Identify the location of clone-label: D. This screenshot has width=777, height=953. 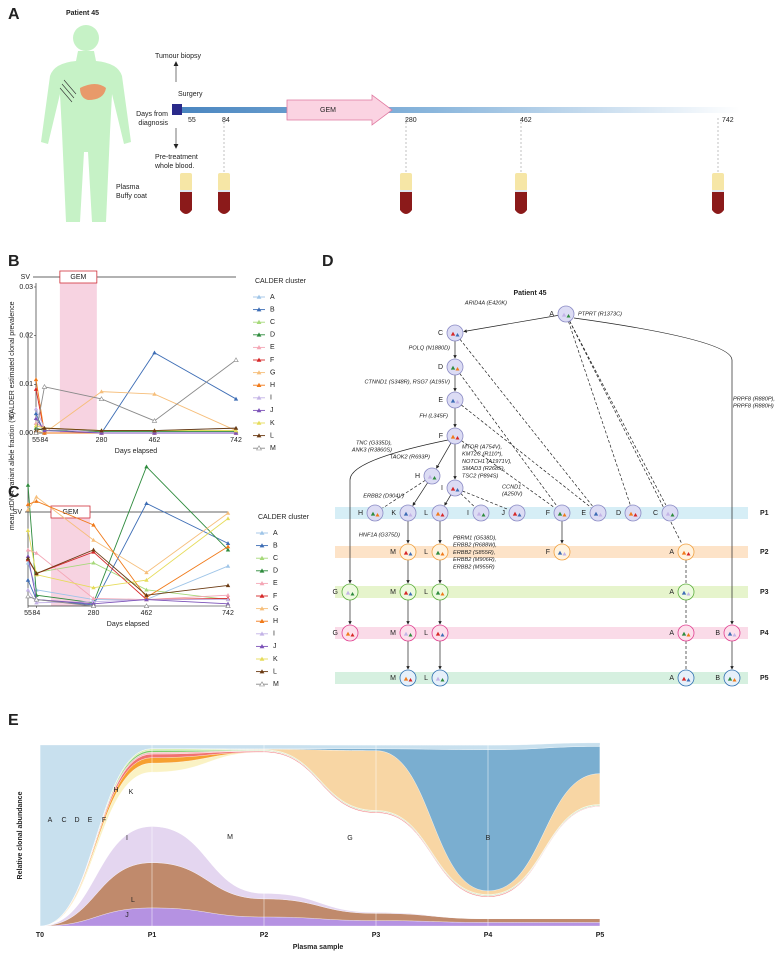
(76, 820).